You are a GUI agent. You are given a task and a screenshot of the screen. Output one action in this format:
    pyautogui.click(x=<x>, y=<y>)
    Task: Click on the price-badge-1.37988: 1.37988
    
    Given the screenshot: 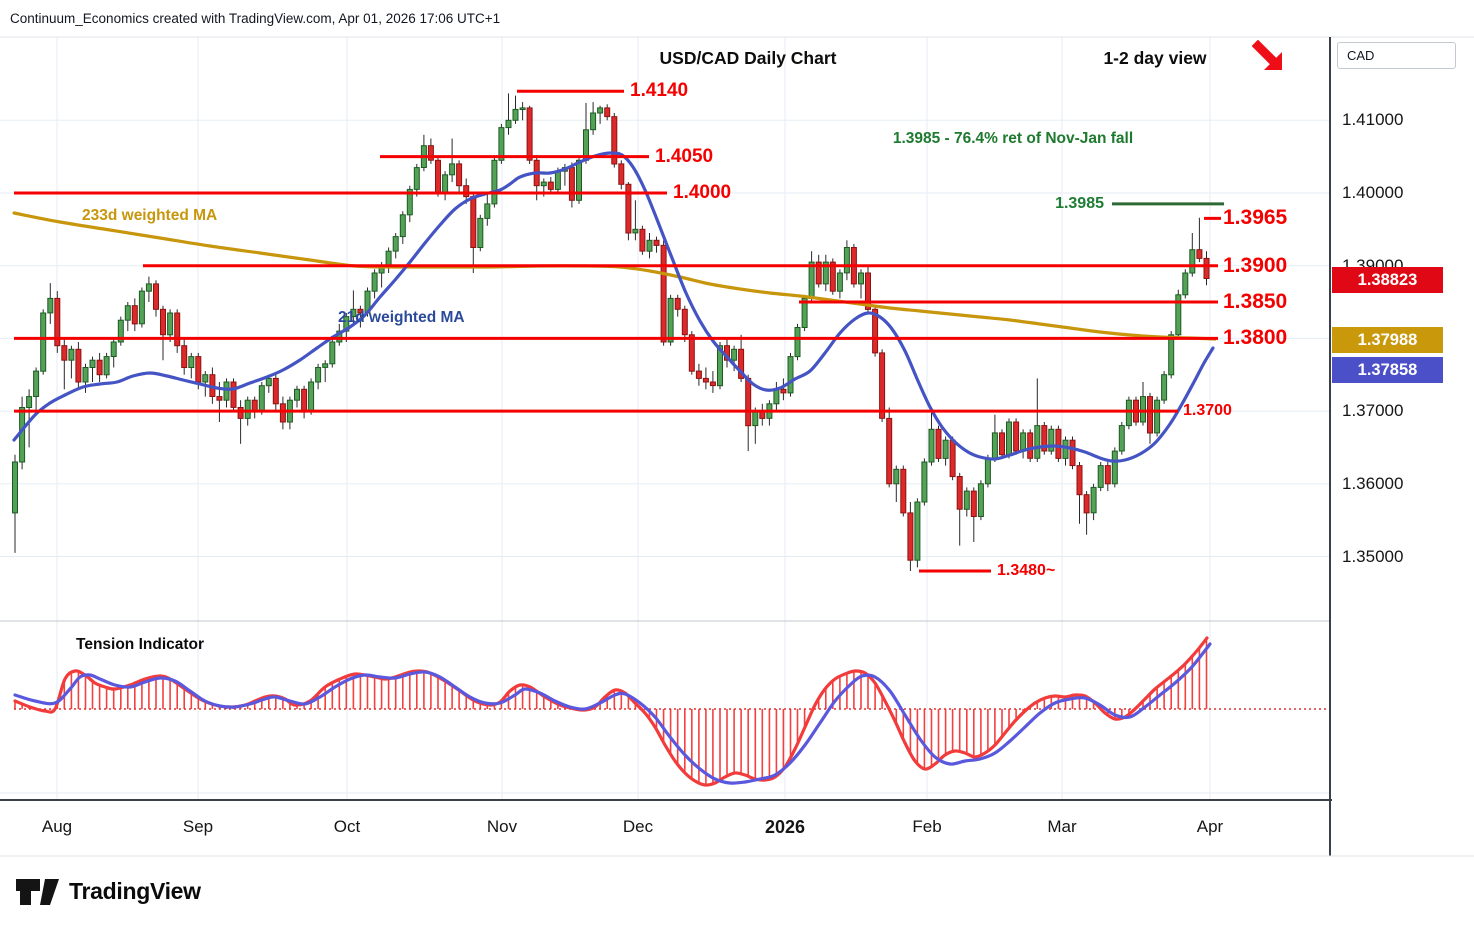 What is the action you would take?
    pyautogui.click(x=1387, y=340)
    